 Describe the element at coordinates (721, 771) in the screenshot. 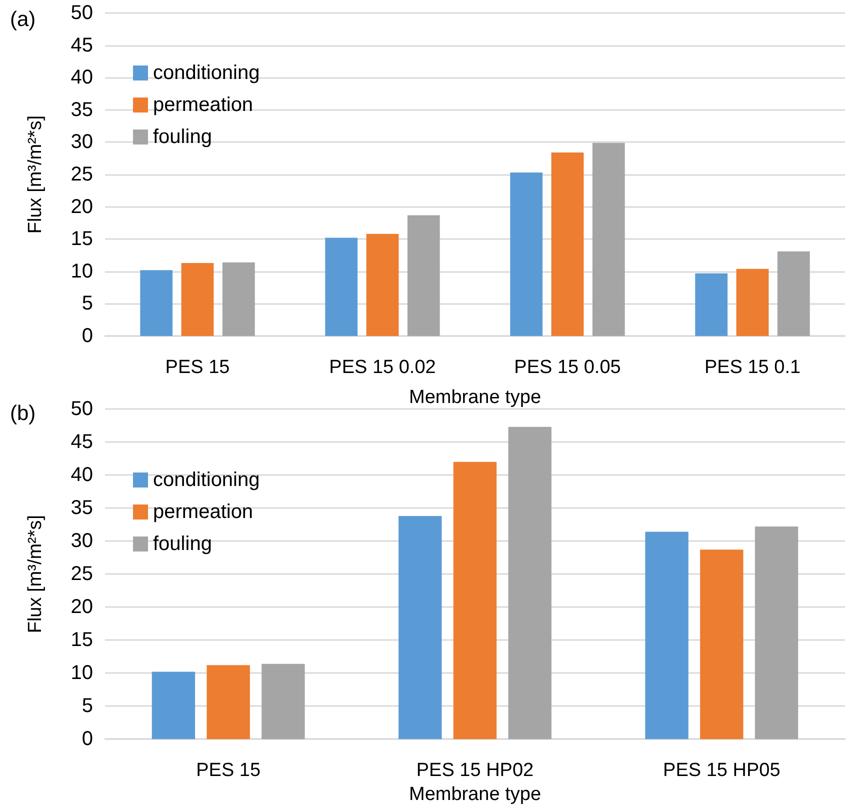

I see `x-tick-label: PES 15 HP05` at that location.